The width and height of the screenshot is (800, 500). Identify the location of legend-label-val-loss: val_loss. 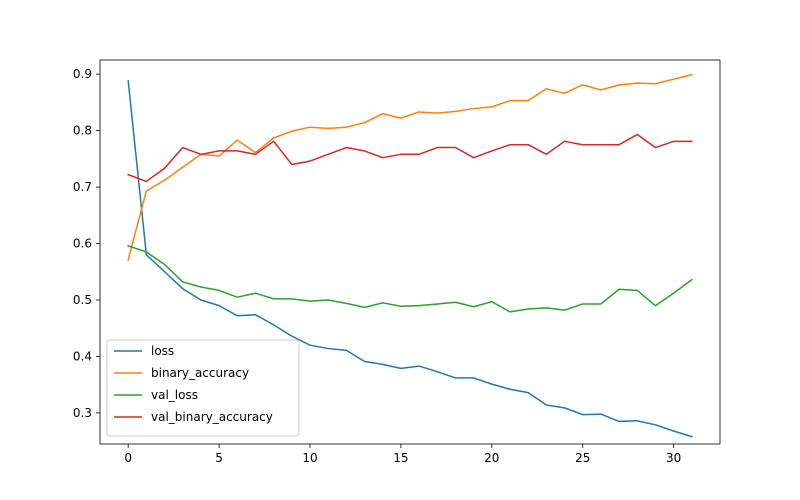
(174, 395).